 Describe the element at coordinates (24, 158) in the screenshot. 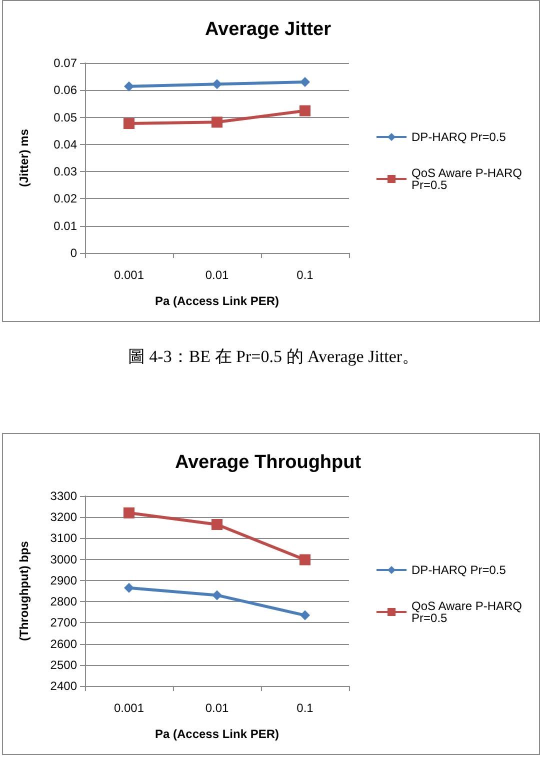

I see `y-axis-title: (Jitter) ms` at that location.